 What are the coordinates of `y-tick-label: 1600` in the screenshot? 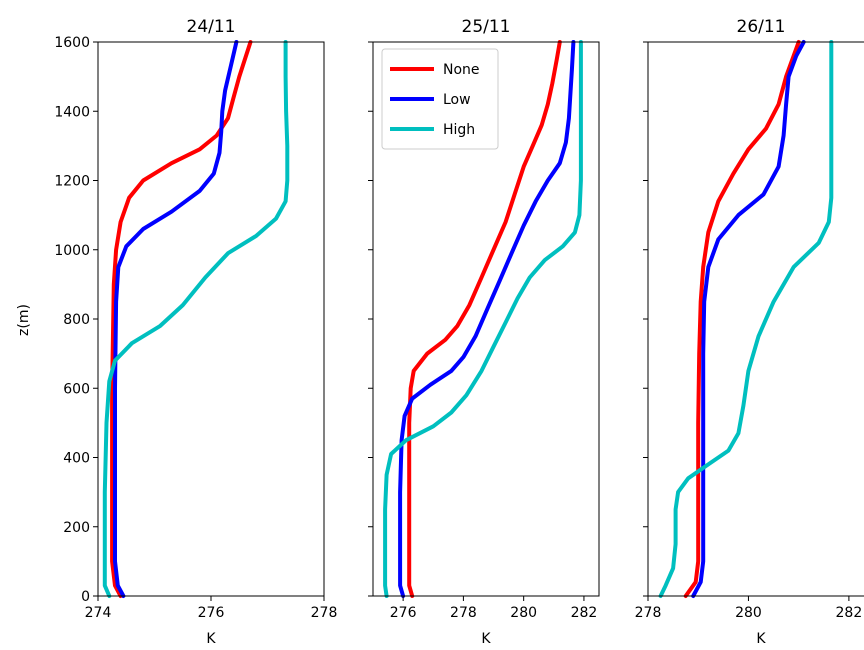 It's located at (72, 43).